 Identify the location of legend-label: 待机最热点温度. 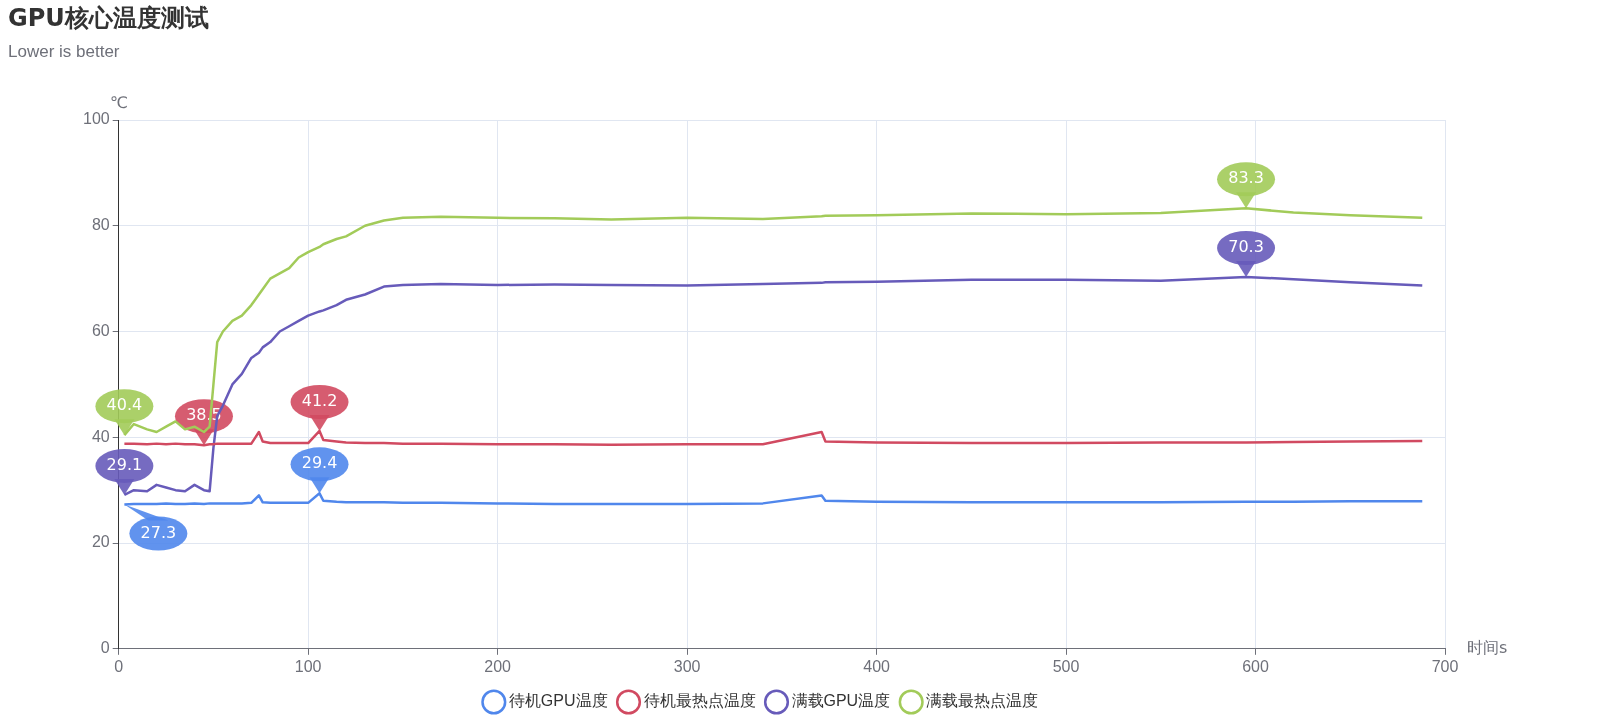
(699, 701).